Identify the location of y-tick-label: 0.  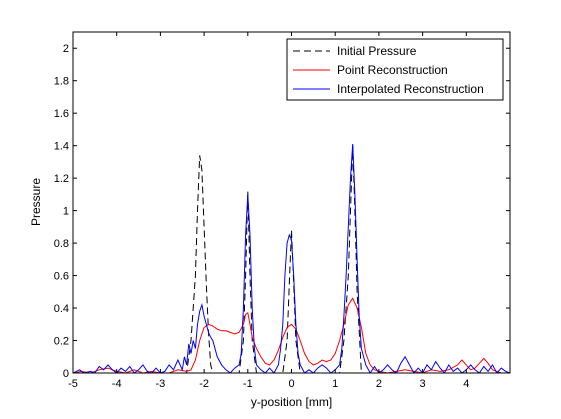
(66, 374).